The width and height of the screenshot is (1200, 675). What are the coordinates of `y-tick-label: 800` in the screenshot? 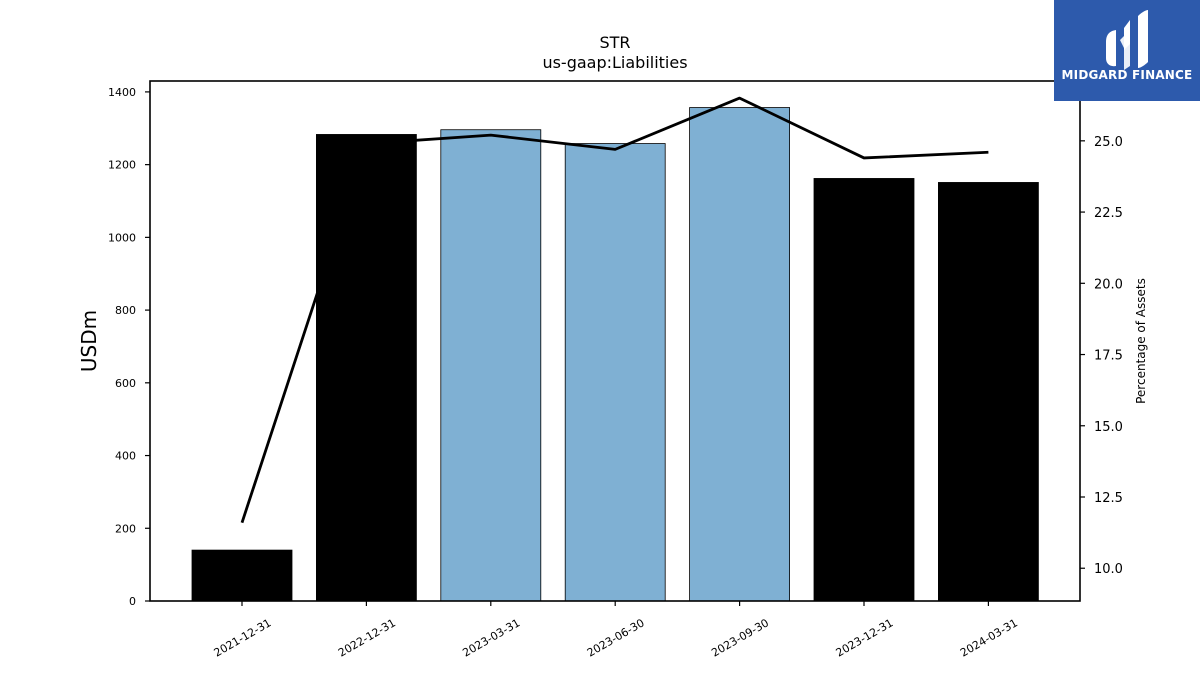 It's located at (125, 310).